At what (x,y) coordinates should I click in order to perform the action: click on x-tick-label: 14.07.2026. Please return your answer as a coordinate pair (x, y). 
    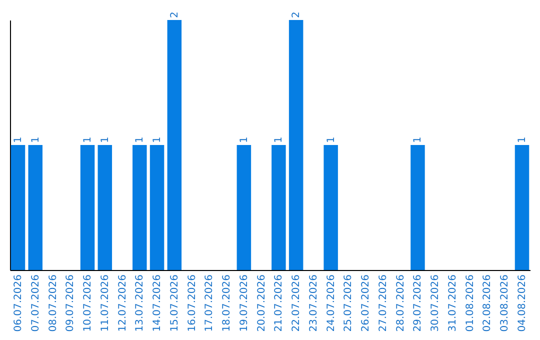
    Looking at the image, I should click on (158, 303).